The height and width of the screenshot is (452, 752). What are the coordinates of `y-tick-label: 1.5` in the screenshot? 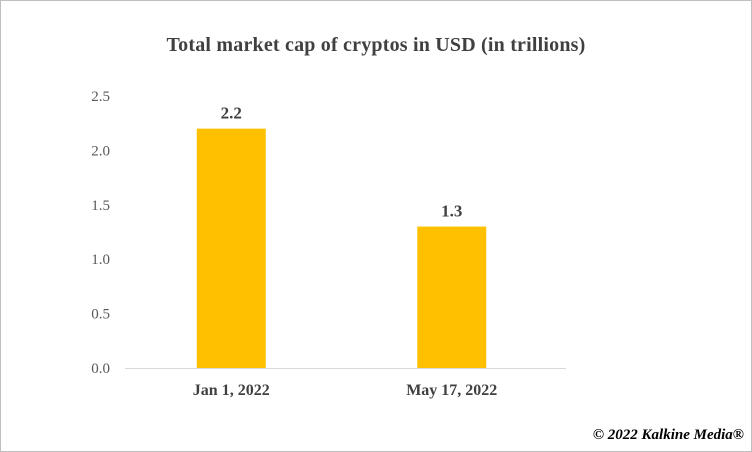 It's located at (100, 206).